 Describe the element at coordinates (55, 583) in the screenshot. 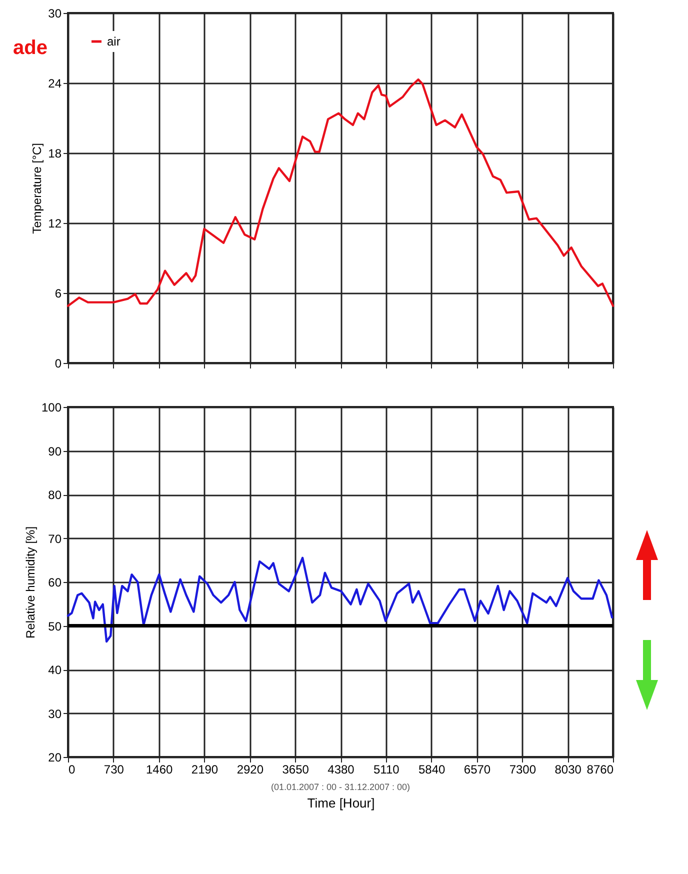

I see `y-tick-label: 60` at that location.